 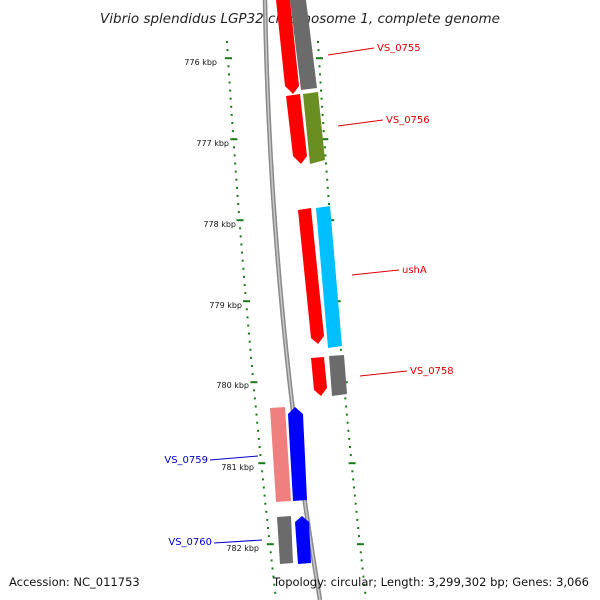 What do you see at coordinates (212, 143) in the screenshot?
I see `tick-label: 777 kbp` at bounding box center [212, 143].